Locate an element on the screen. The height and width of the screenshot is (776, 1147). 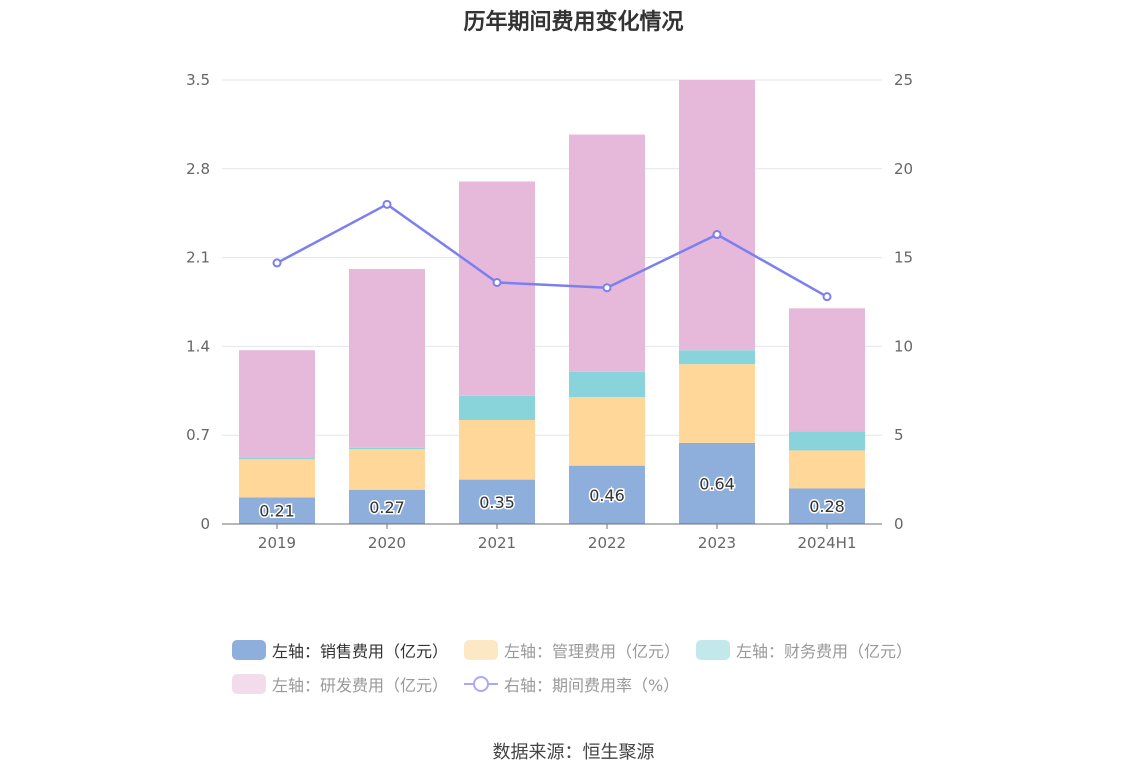
x-axis-tick-label: 2021 is located at coordinates (497, 543).